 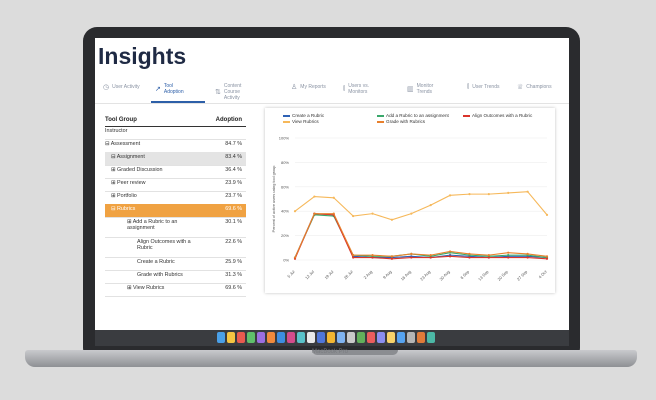 What do you see at coordinates (175, 133) in the screenshot?
I see `table-row: Instructor` at bounding box center [175, 133].